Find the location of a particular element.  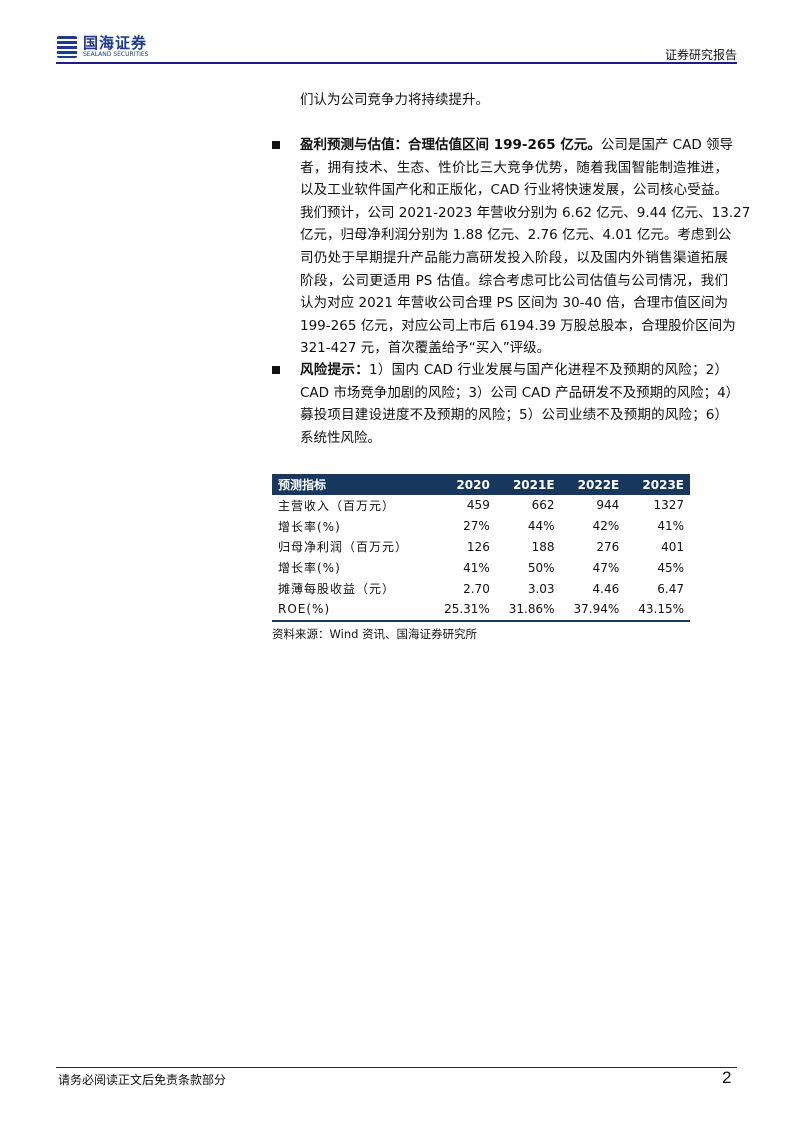

column-header: 2023E is located at coordinates (657, 484).